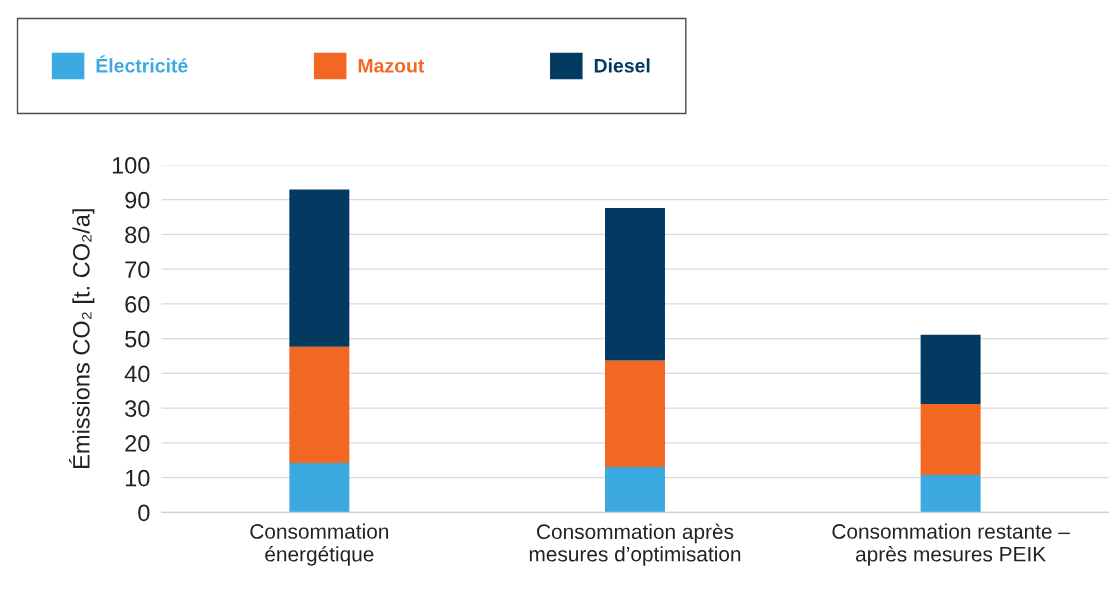  Describe the element at coordinates (137, 304) in the screenshot. I see `y-tick-label: 60` at that location.